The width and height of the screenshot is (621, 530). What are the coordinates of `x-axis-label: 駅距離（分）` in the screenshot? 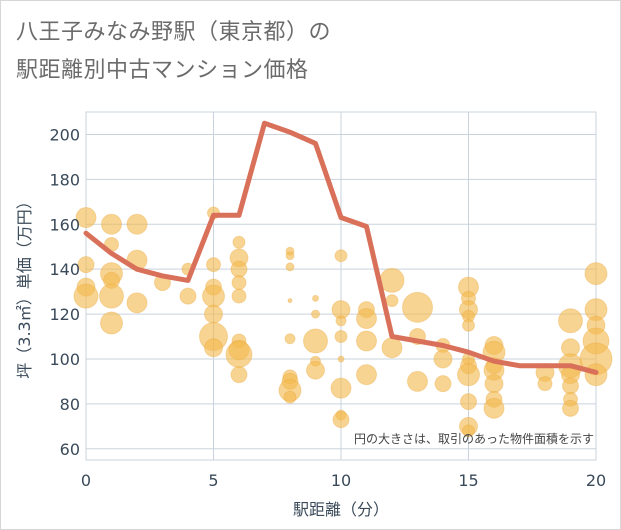 It's located at (341, 509).